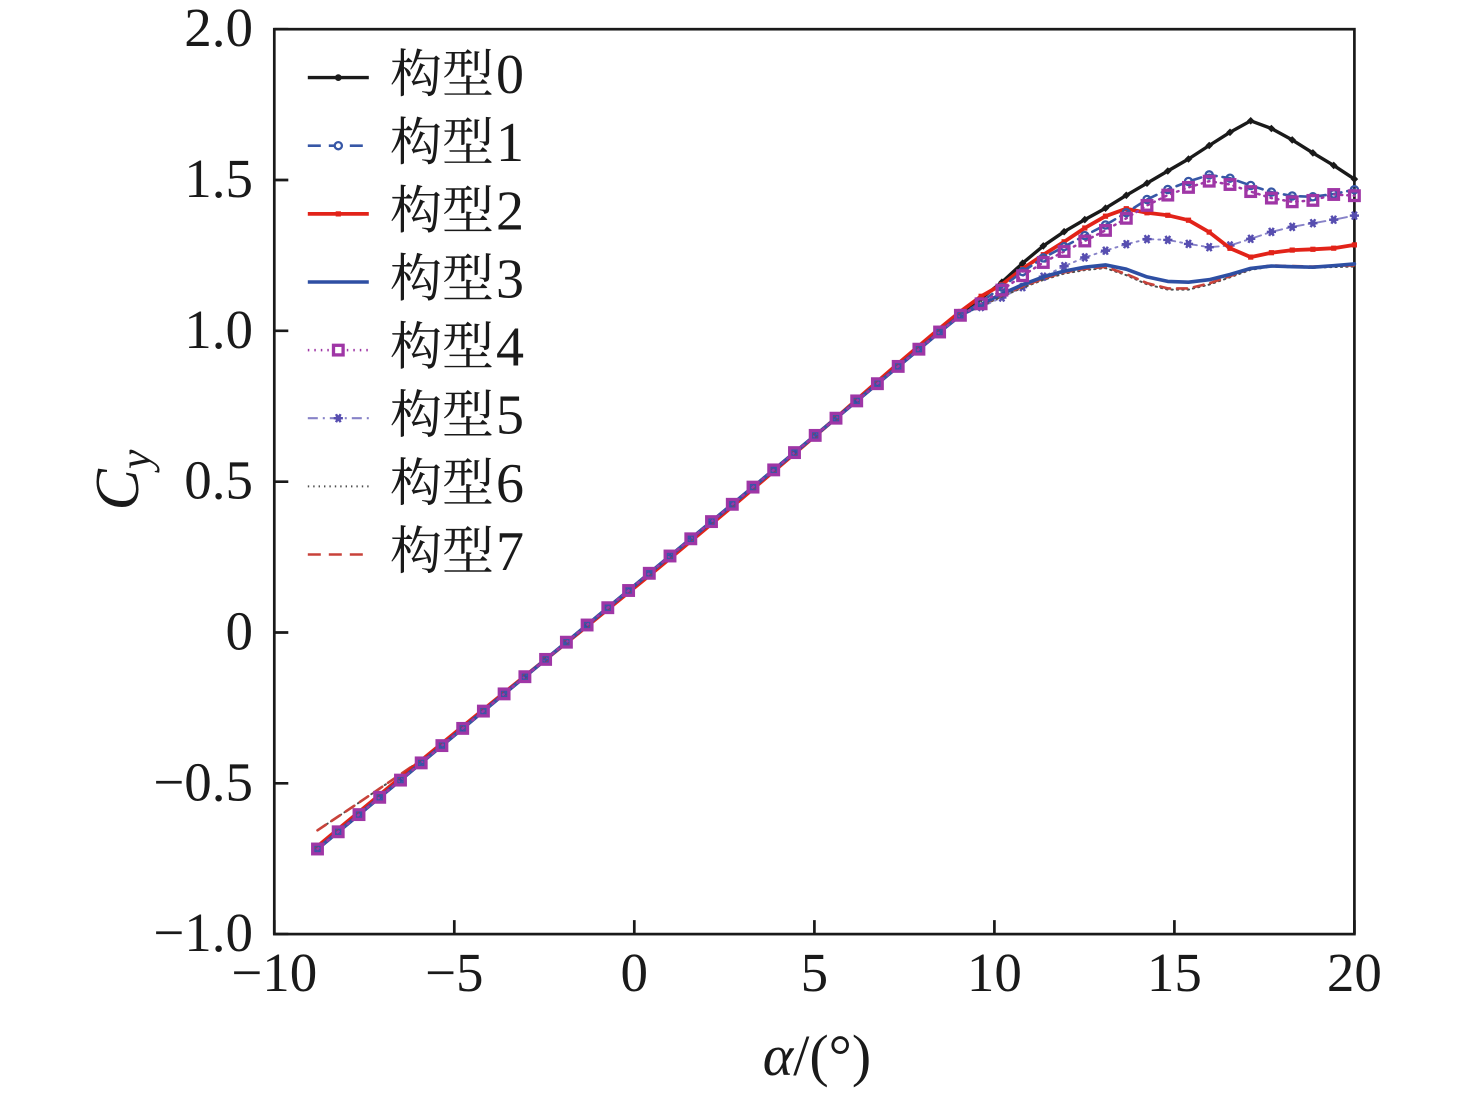 Image resolution: width=1476 pixels, height=1095 pixels. Describe the element at coordinates (454, 972) in the screenshot. I see `svg-text: −5` at that location.